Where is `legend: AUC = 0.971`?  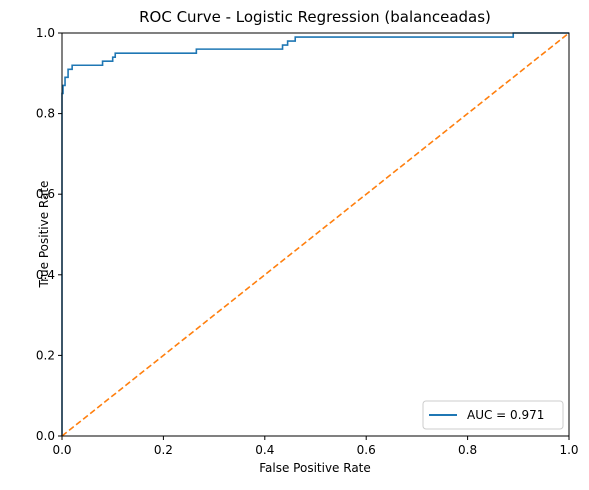 legend: AUC = 0.971 is located at coordinates (493, 415).